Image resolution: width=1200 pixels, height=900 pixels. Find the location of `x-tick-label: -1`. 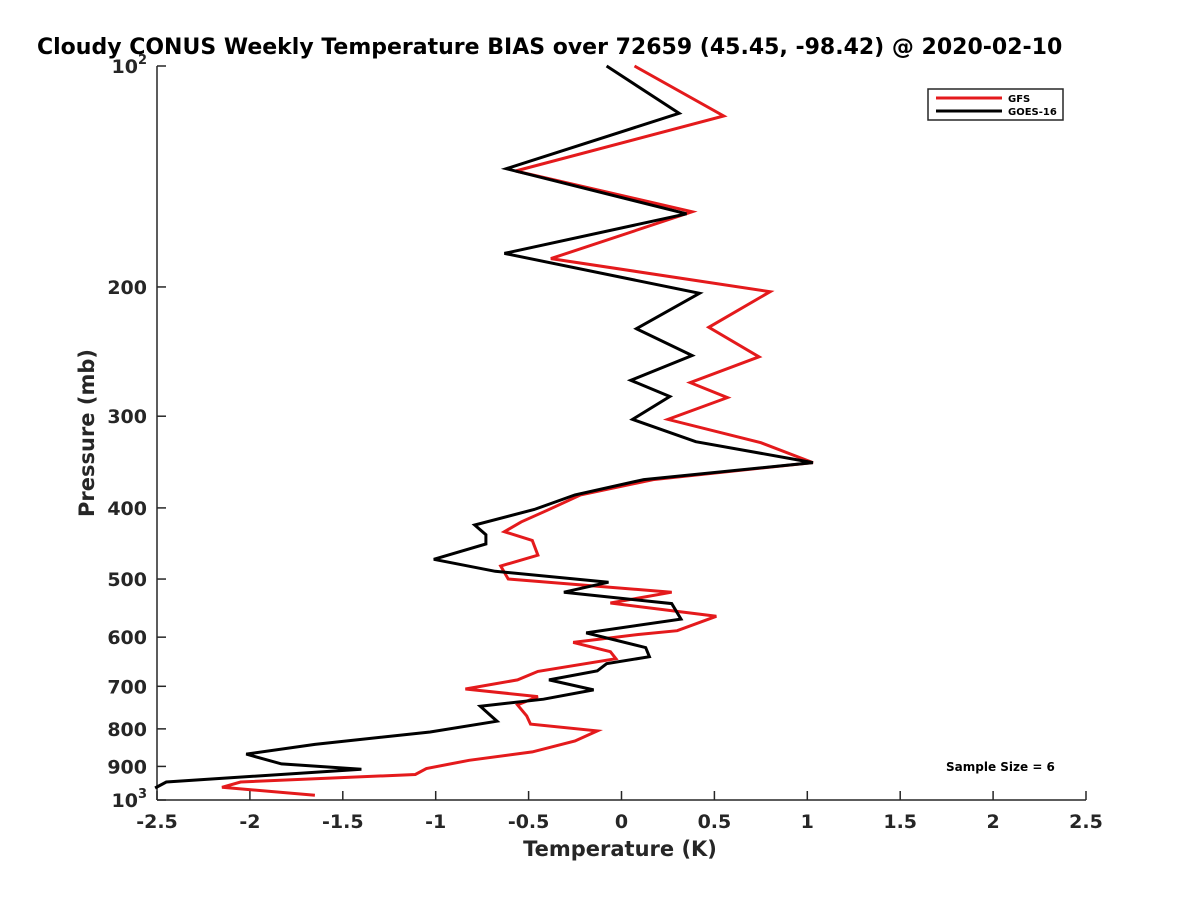

x-tick-label: -1 is located at coordinates (435, 822).